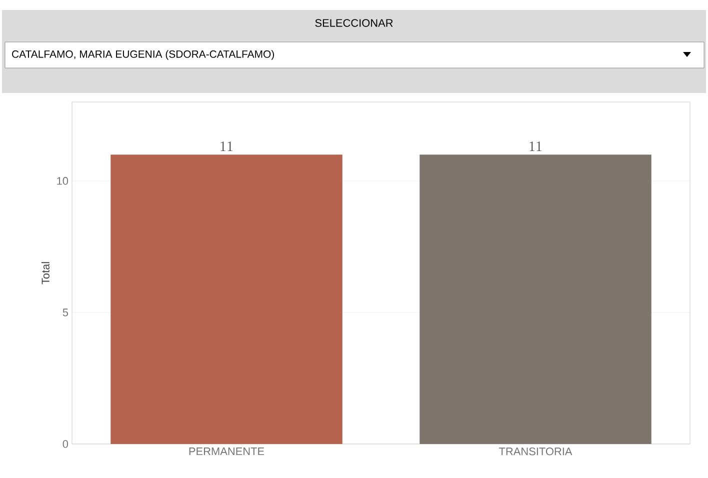  Describe the element at coordinates (45, 273) in the screenshot. I see `y-axis-title: Total` at that location.